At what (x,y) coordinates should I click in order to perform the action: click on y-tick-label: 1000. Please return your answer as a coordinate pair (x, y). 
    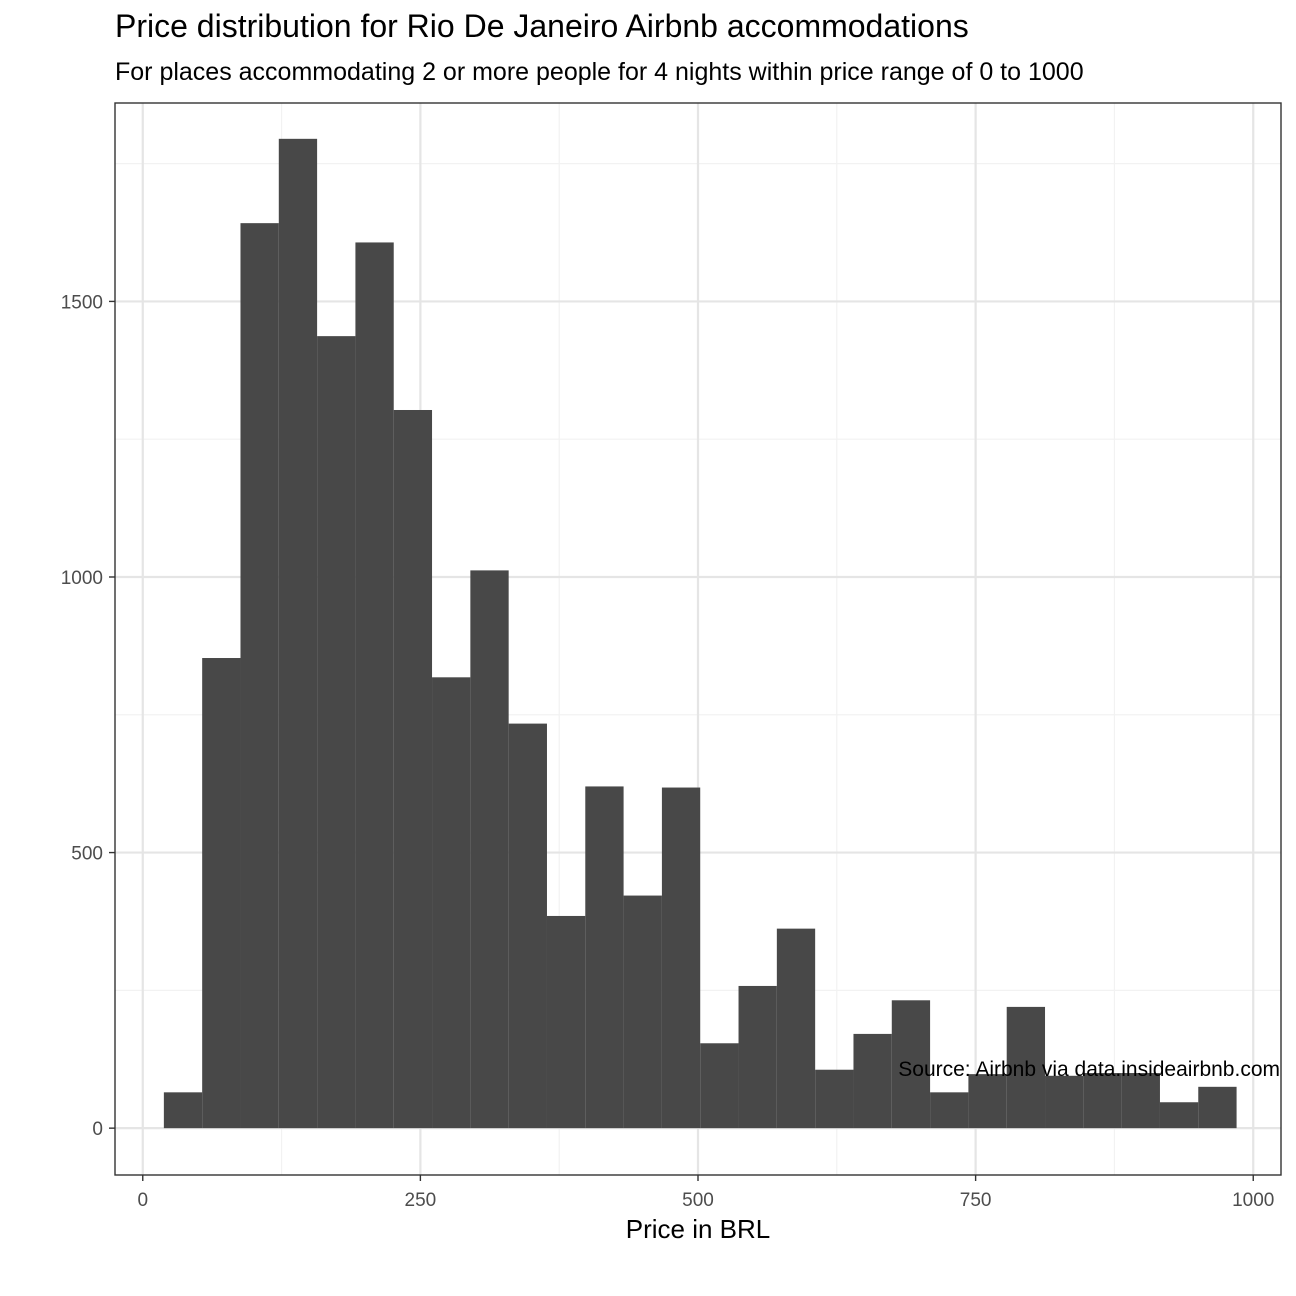
    Looking at the image, I should click on (82, 578).